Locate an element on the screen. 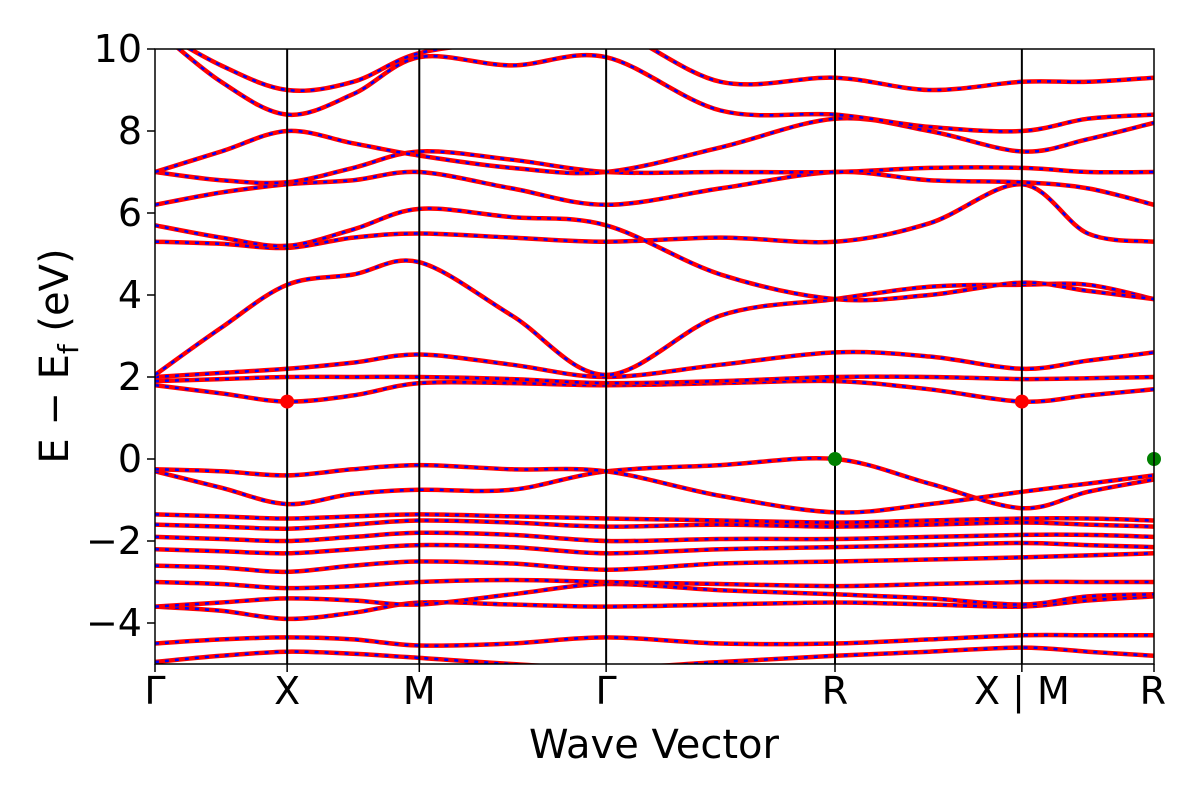  y-axis-ticks: −4 −2 0 2 4 6 8 10 is located at coordinates (120, 336).